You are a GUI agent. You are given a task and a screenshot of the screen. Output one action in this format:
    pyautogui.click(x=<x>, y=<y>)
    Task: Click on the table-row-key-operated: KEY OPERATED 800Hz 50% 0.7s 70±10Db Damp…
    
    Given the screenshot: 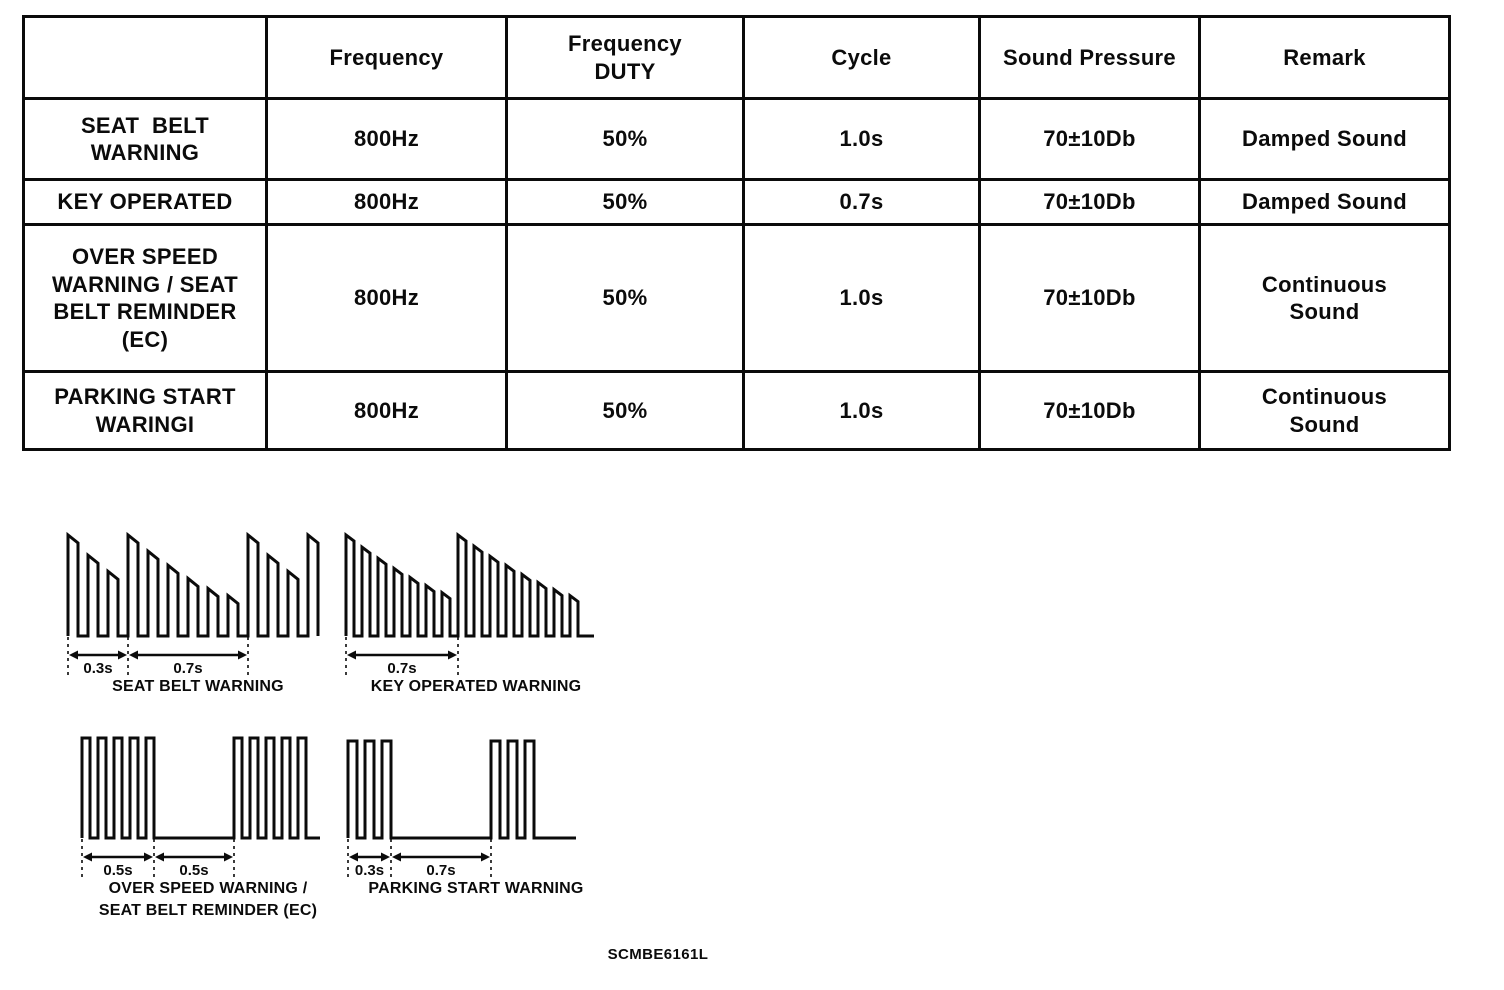 What is the action you would take?
    pyautogui.click(x=736, y=202)
    